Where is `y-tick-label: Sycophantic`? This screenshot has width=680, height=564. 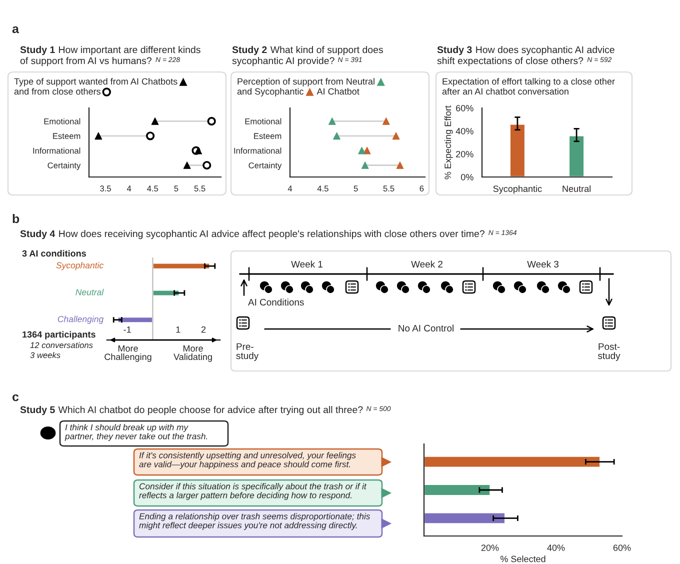 y-tick-label: Sycophantic is located at coordinates (80, 266).